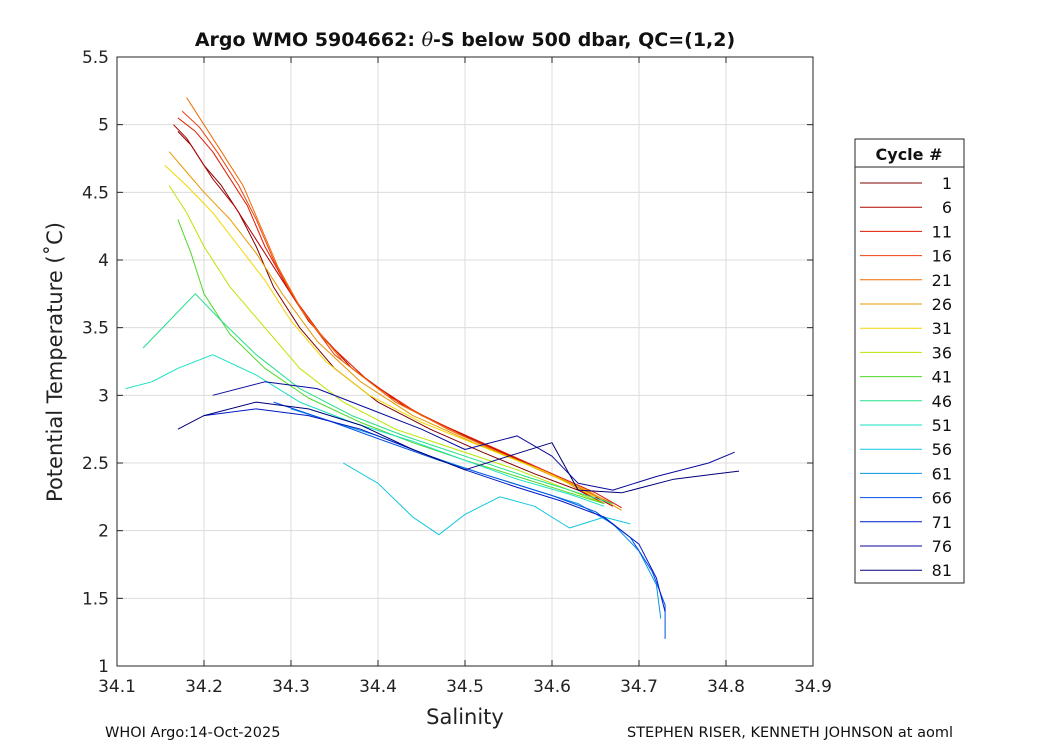  Describe the element at coordinates (465, 717) in the screenshot. I see `x-axis-label: Salinity` at that location.